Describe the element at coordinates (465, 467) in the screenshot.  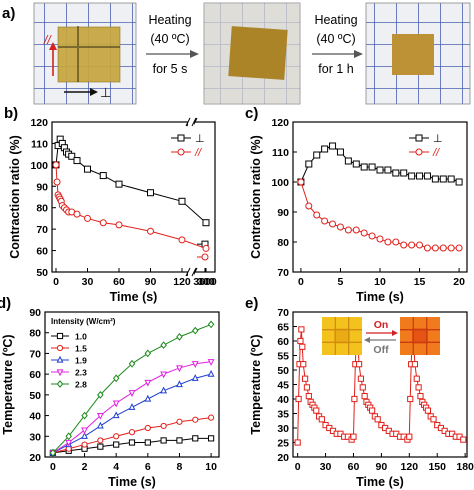
I see `x-tick-label: 180` at that location.